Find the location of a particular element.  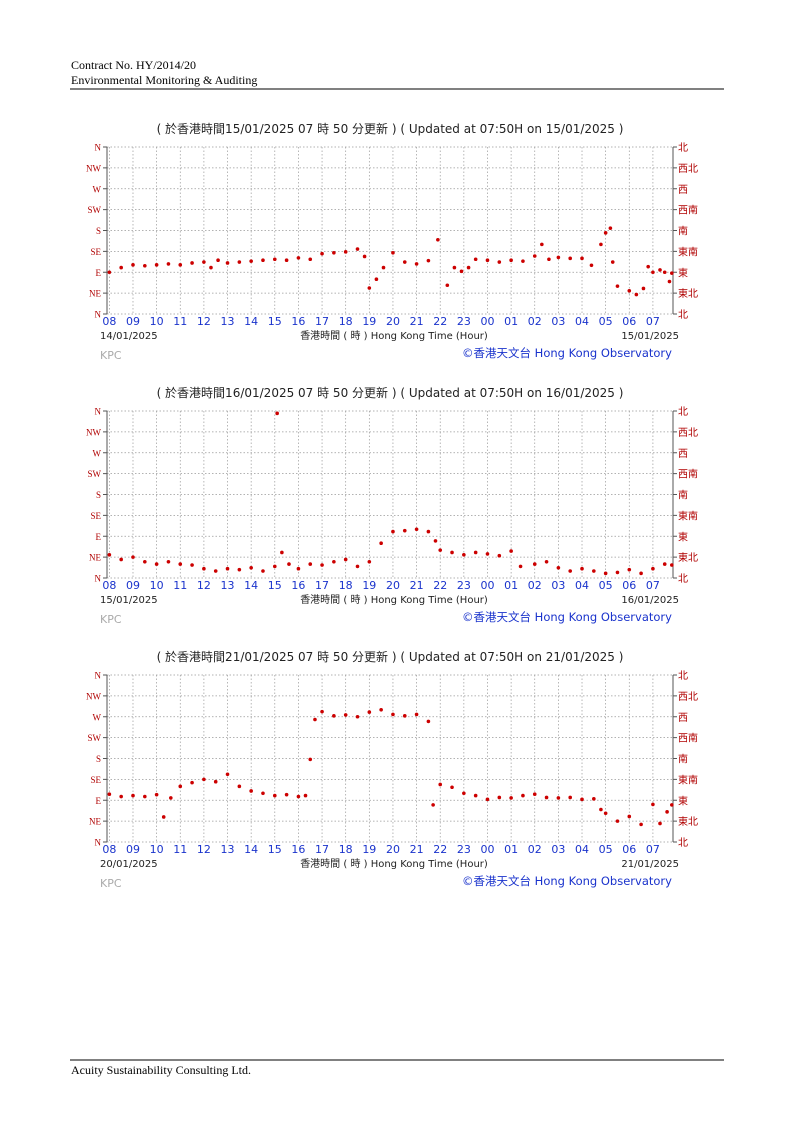

end-date: 16/01/2025 is located at coordinates (650, 600).